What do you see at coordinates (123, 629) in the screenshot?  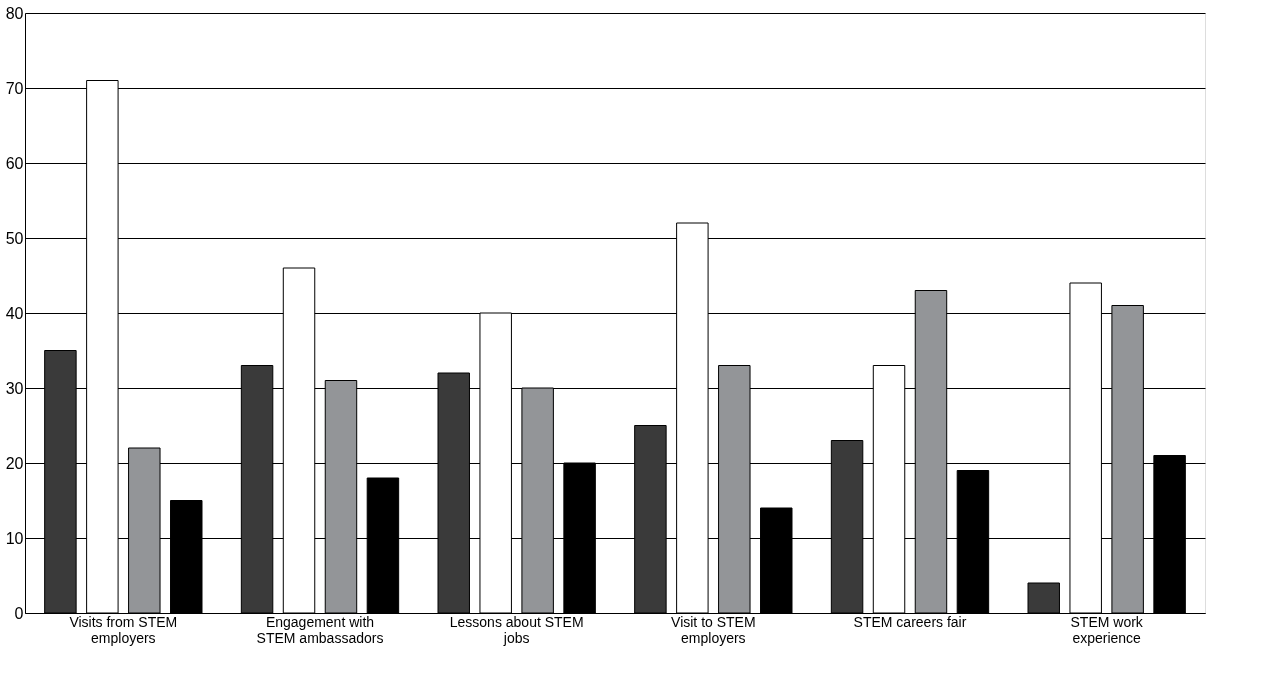 I see `x-tick-label: Visits from STEM employers` at bounding box center [123, 629].